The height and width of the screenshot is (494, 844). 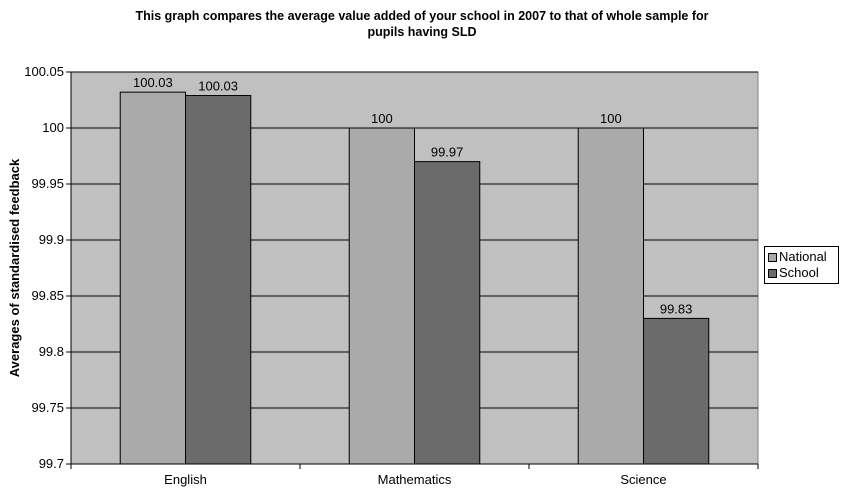 What do you see at coordinates (48, 267) in the screenshot?
I see `y-axis: 99.7 99.75 99.8 99.85 99.9 99.95 100 100.05` at bounding box center [48, 267].